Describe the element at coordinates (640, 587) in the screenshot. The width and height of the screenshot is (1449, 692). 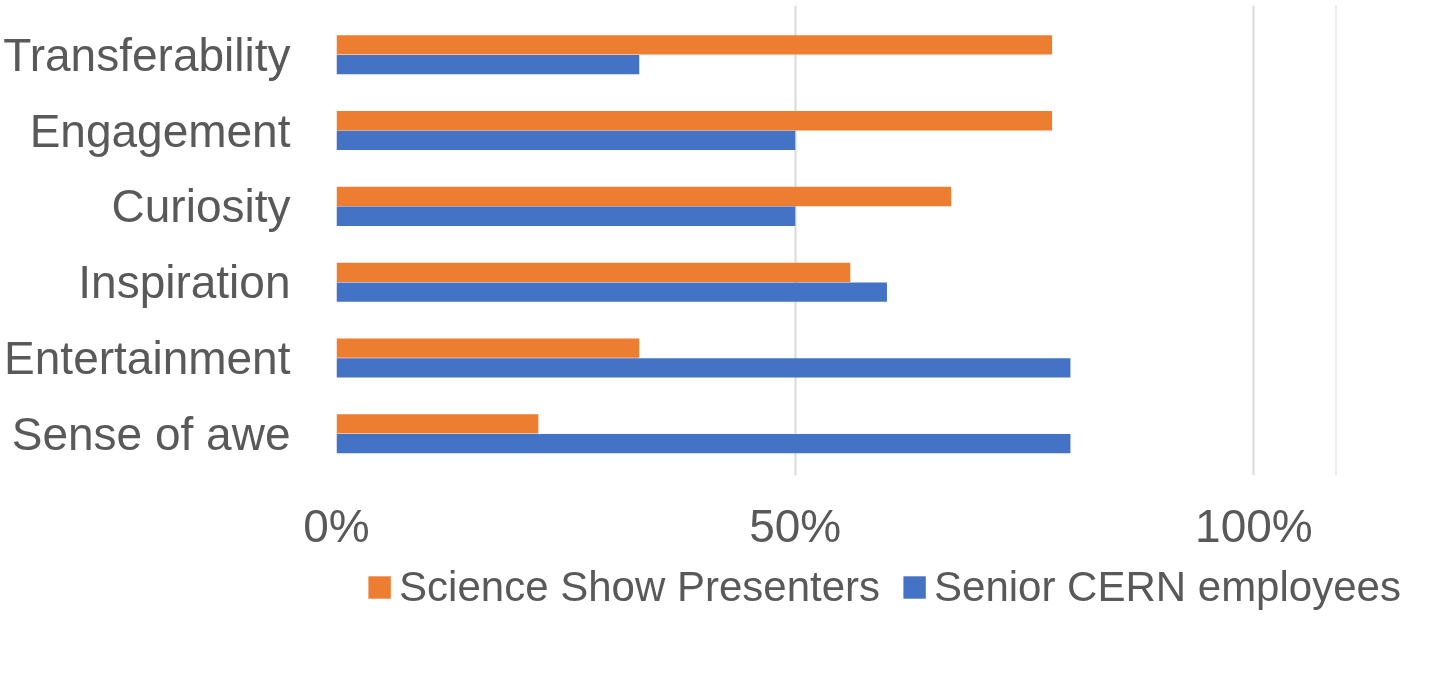
I see `legend-label: Science Show Presenters` at that location.